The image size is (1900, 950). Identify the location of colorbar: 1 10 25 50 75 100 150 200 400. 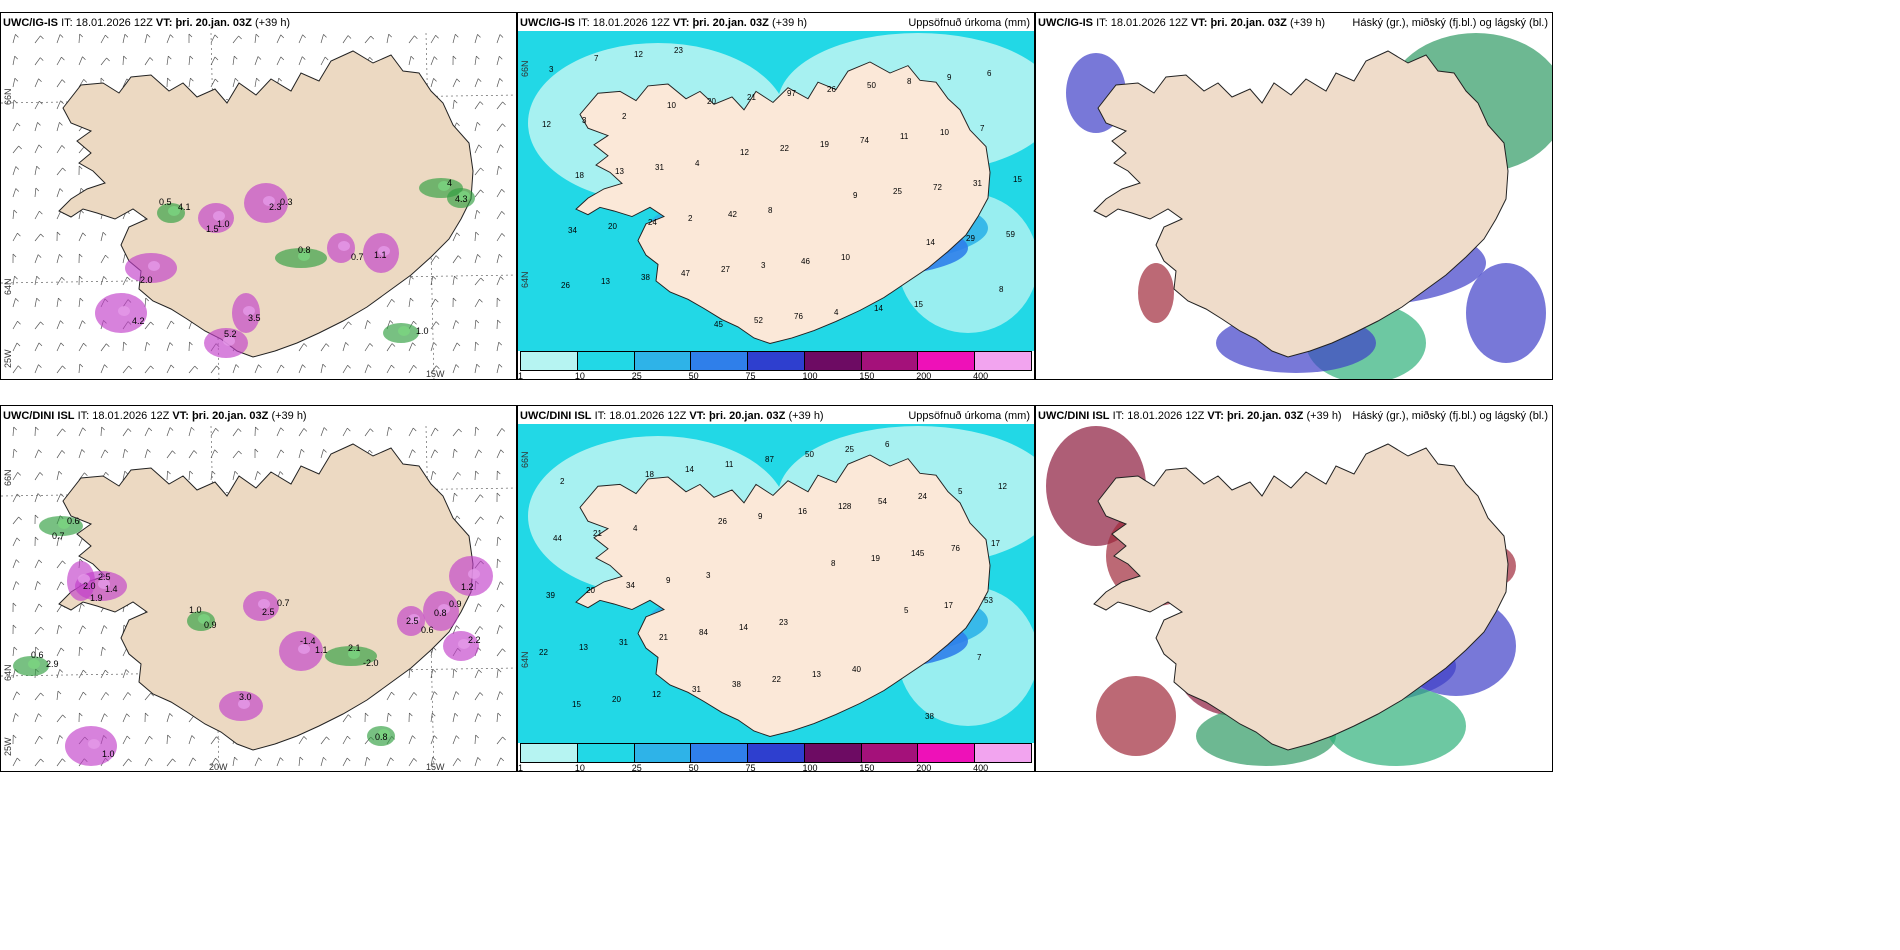
(775, 757).